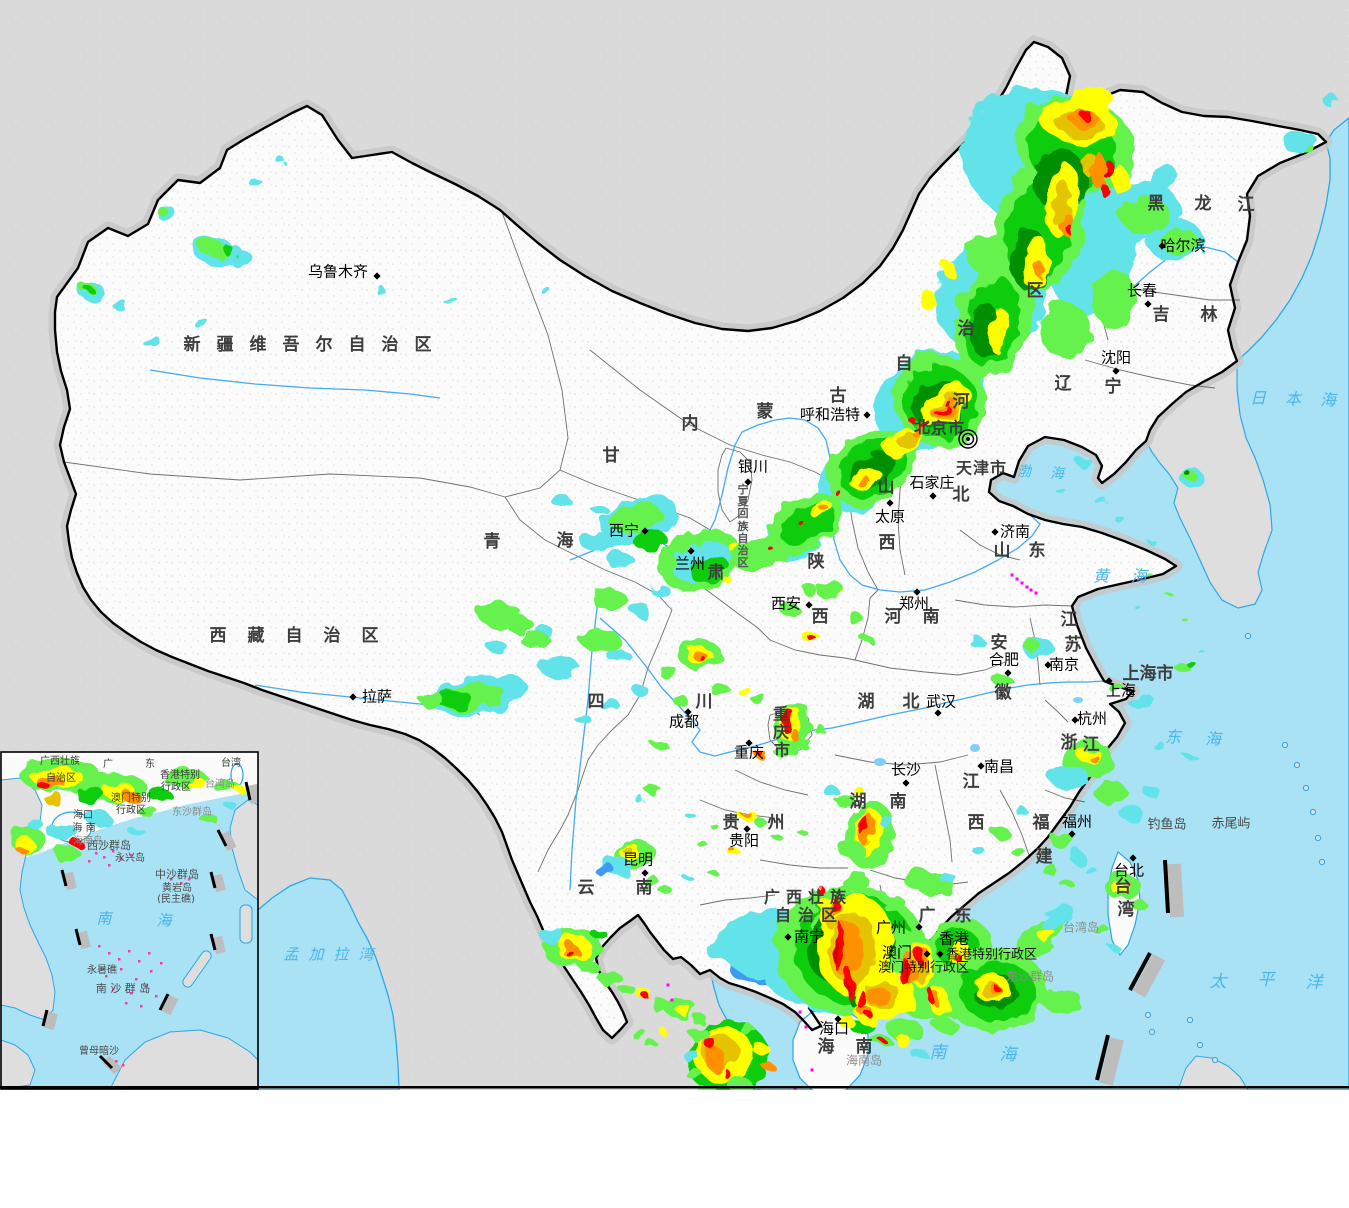 The image size is (1349, 1208). Describe the element at coordinates (258, 344) in the screenshot. I see `map-label: 维` at that location.